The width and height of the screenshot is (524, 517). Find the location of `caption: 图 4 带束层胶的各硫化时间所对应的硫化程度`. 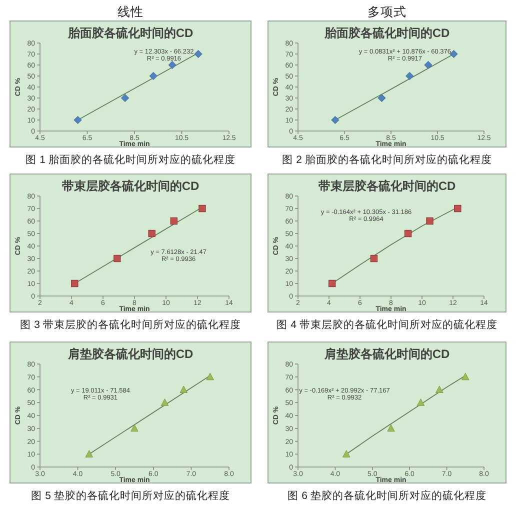

caption: 图 4 带束层胶的各硫化时间所对应的硫化程度 is located at coordinates (387, 324).